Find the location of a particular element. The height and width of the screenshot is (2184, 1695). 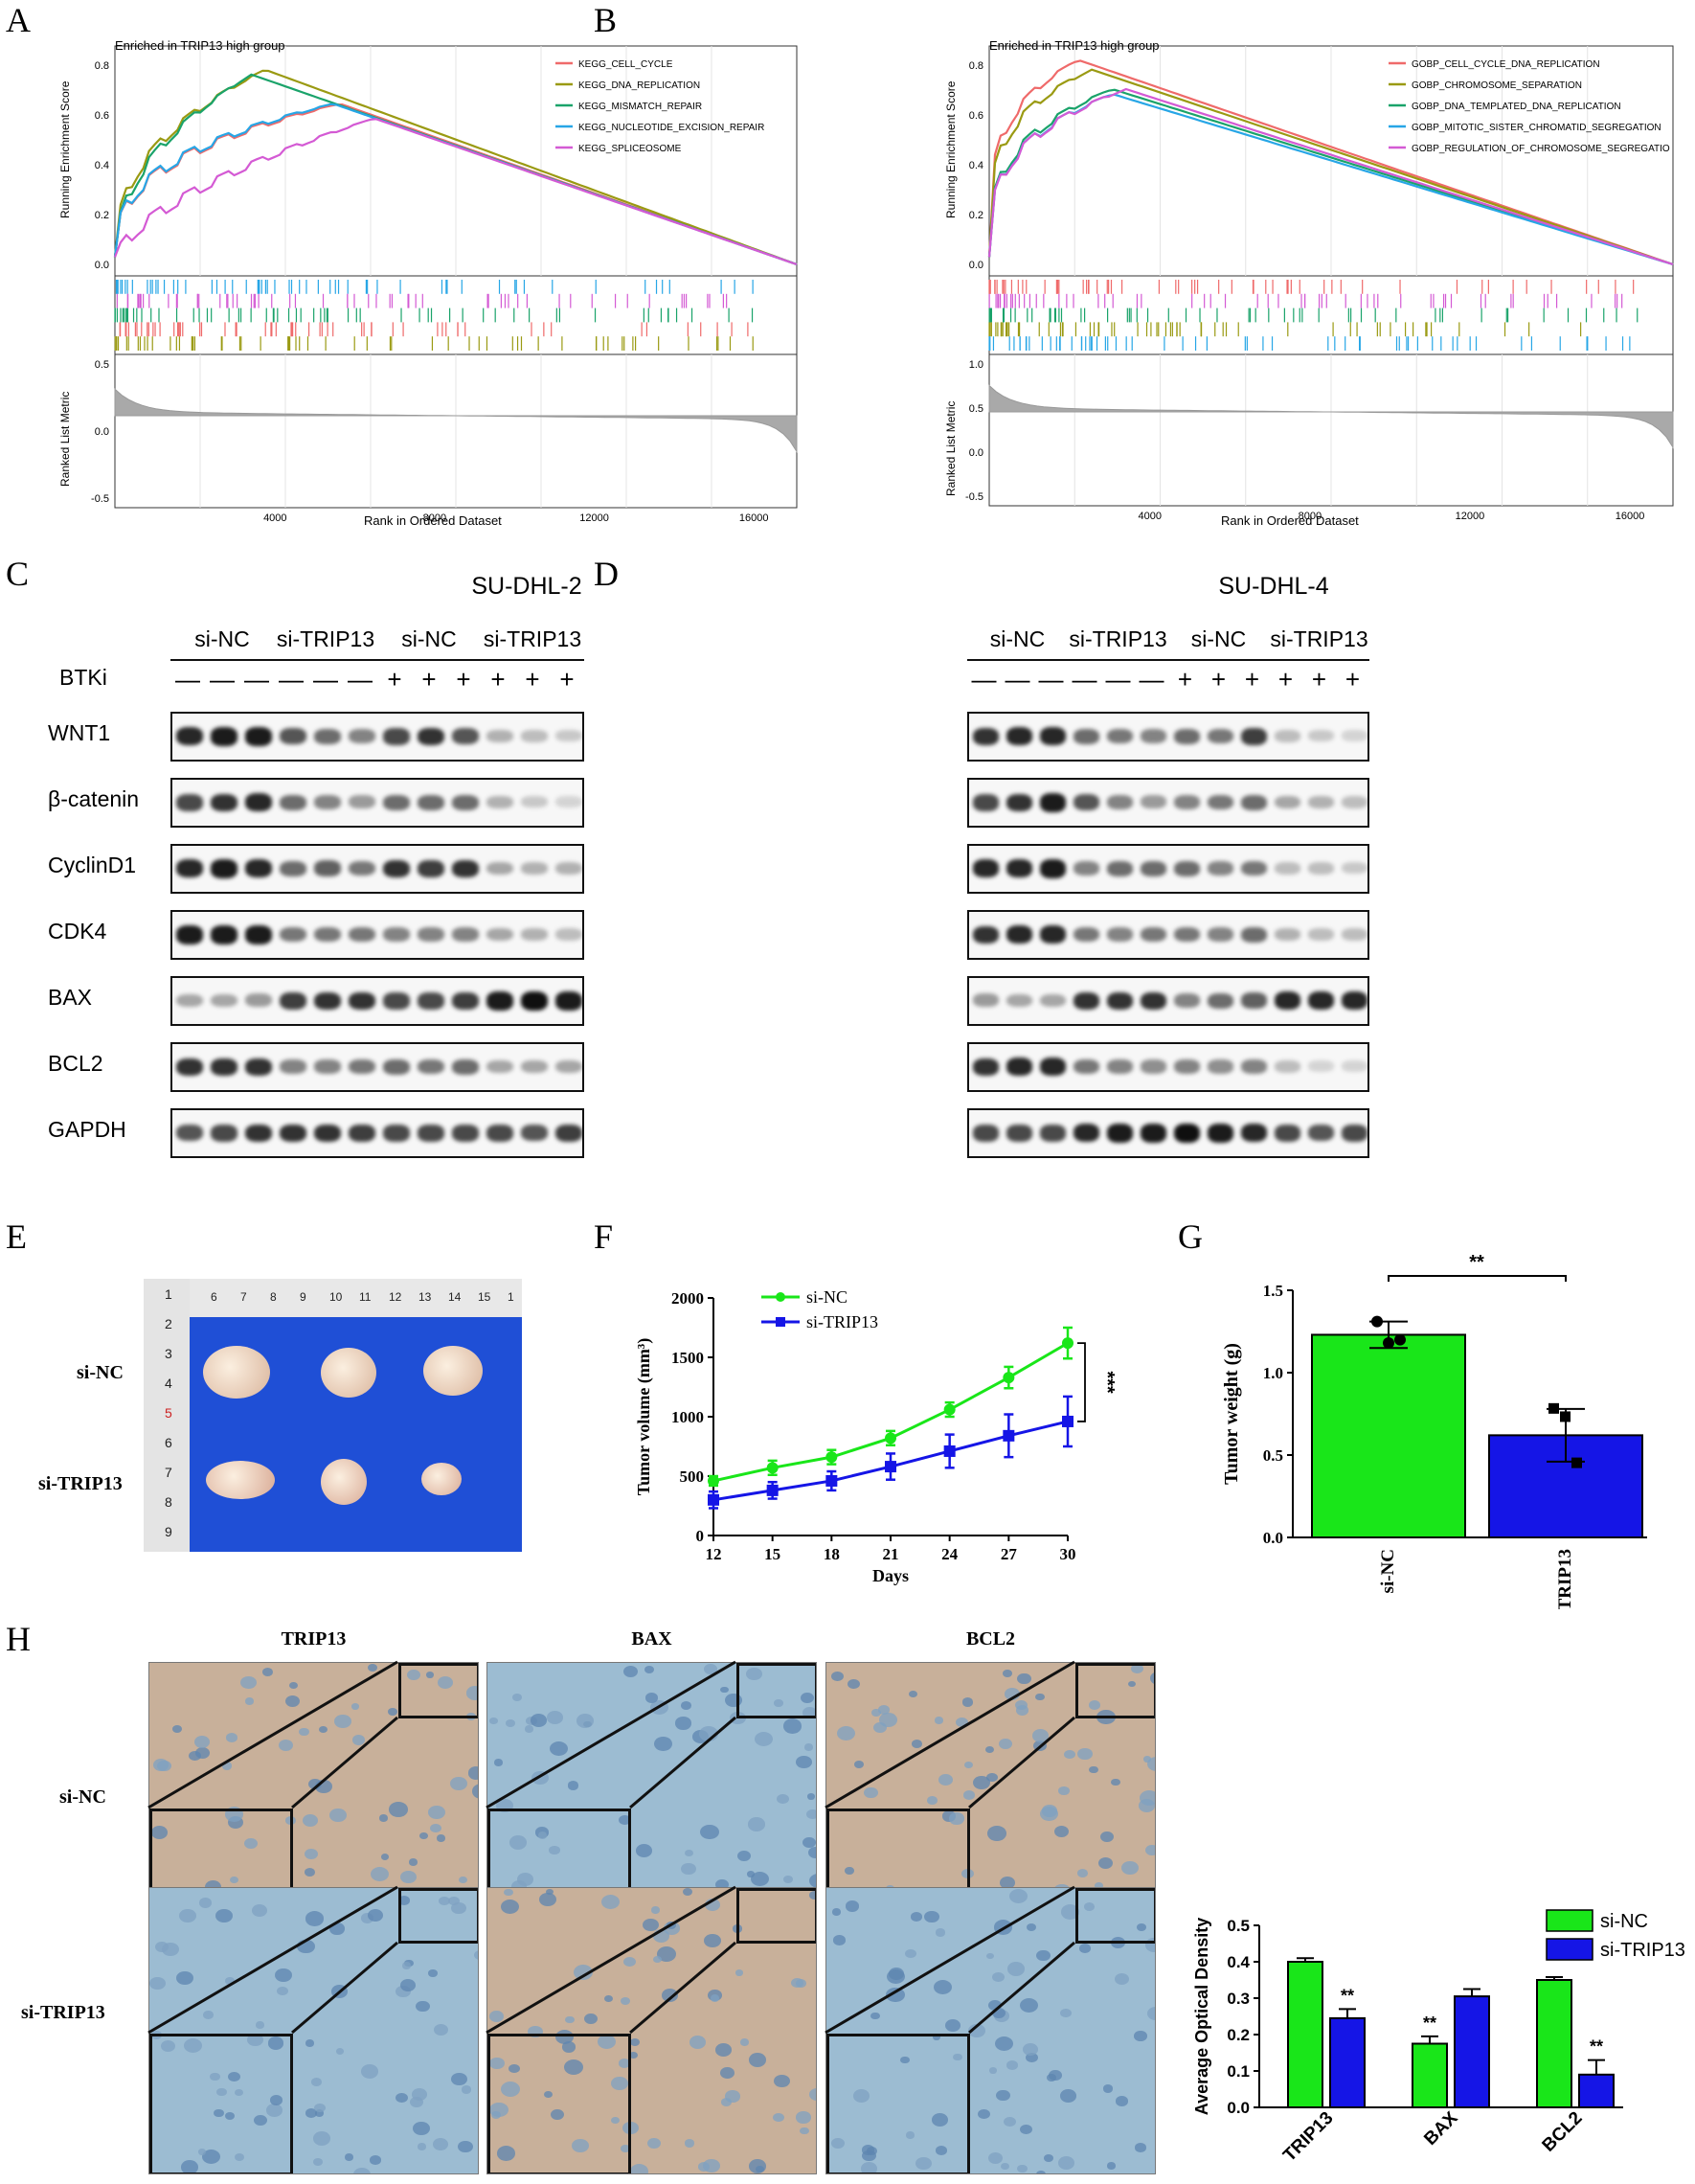

panel-label-c: C is located at coordinates (18, 574).